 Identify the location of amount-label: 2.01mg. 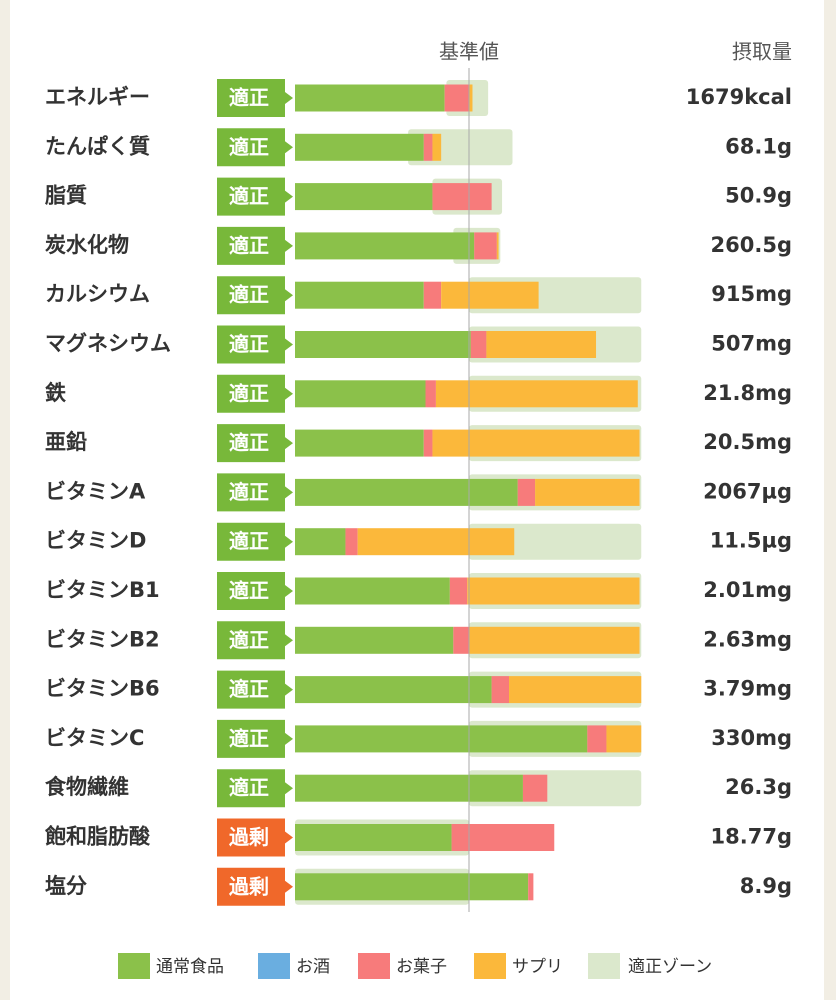
(747, 590).